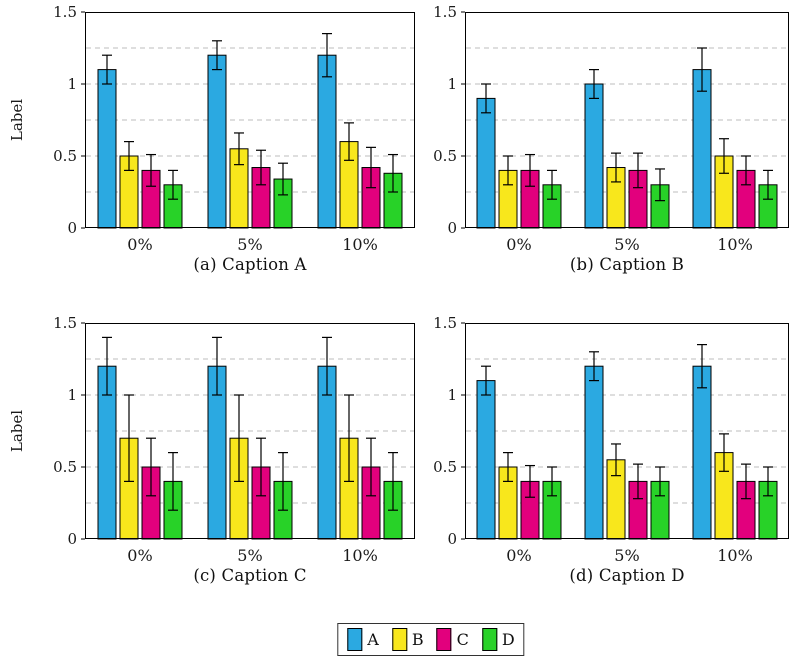 Image resolution: width=794 pixels, height=664 pixels. Describe the element at coordinates (355, 639) in the screenshot. I see `legend-swatch-A` at that location.